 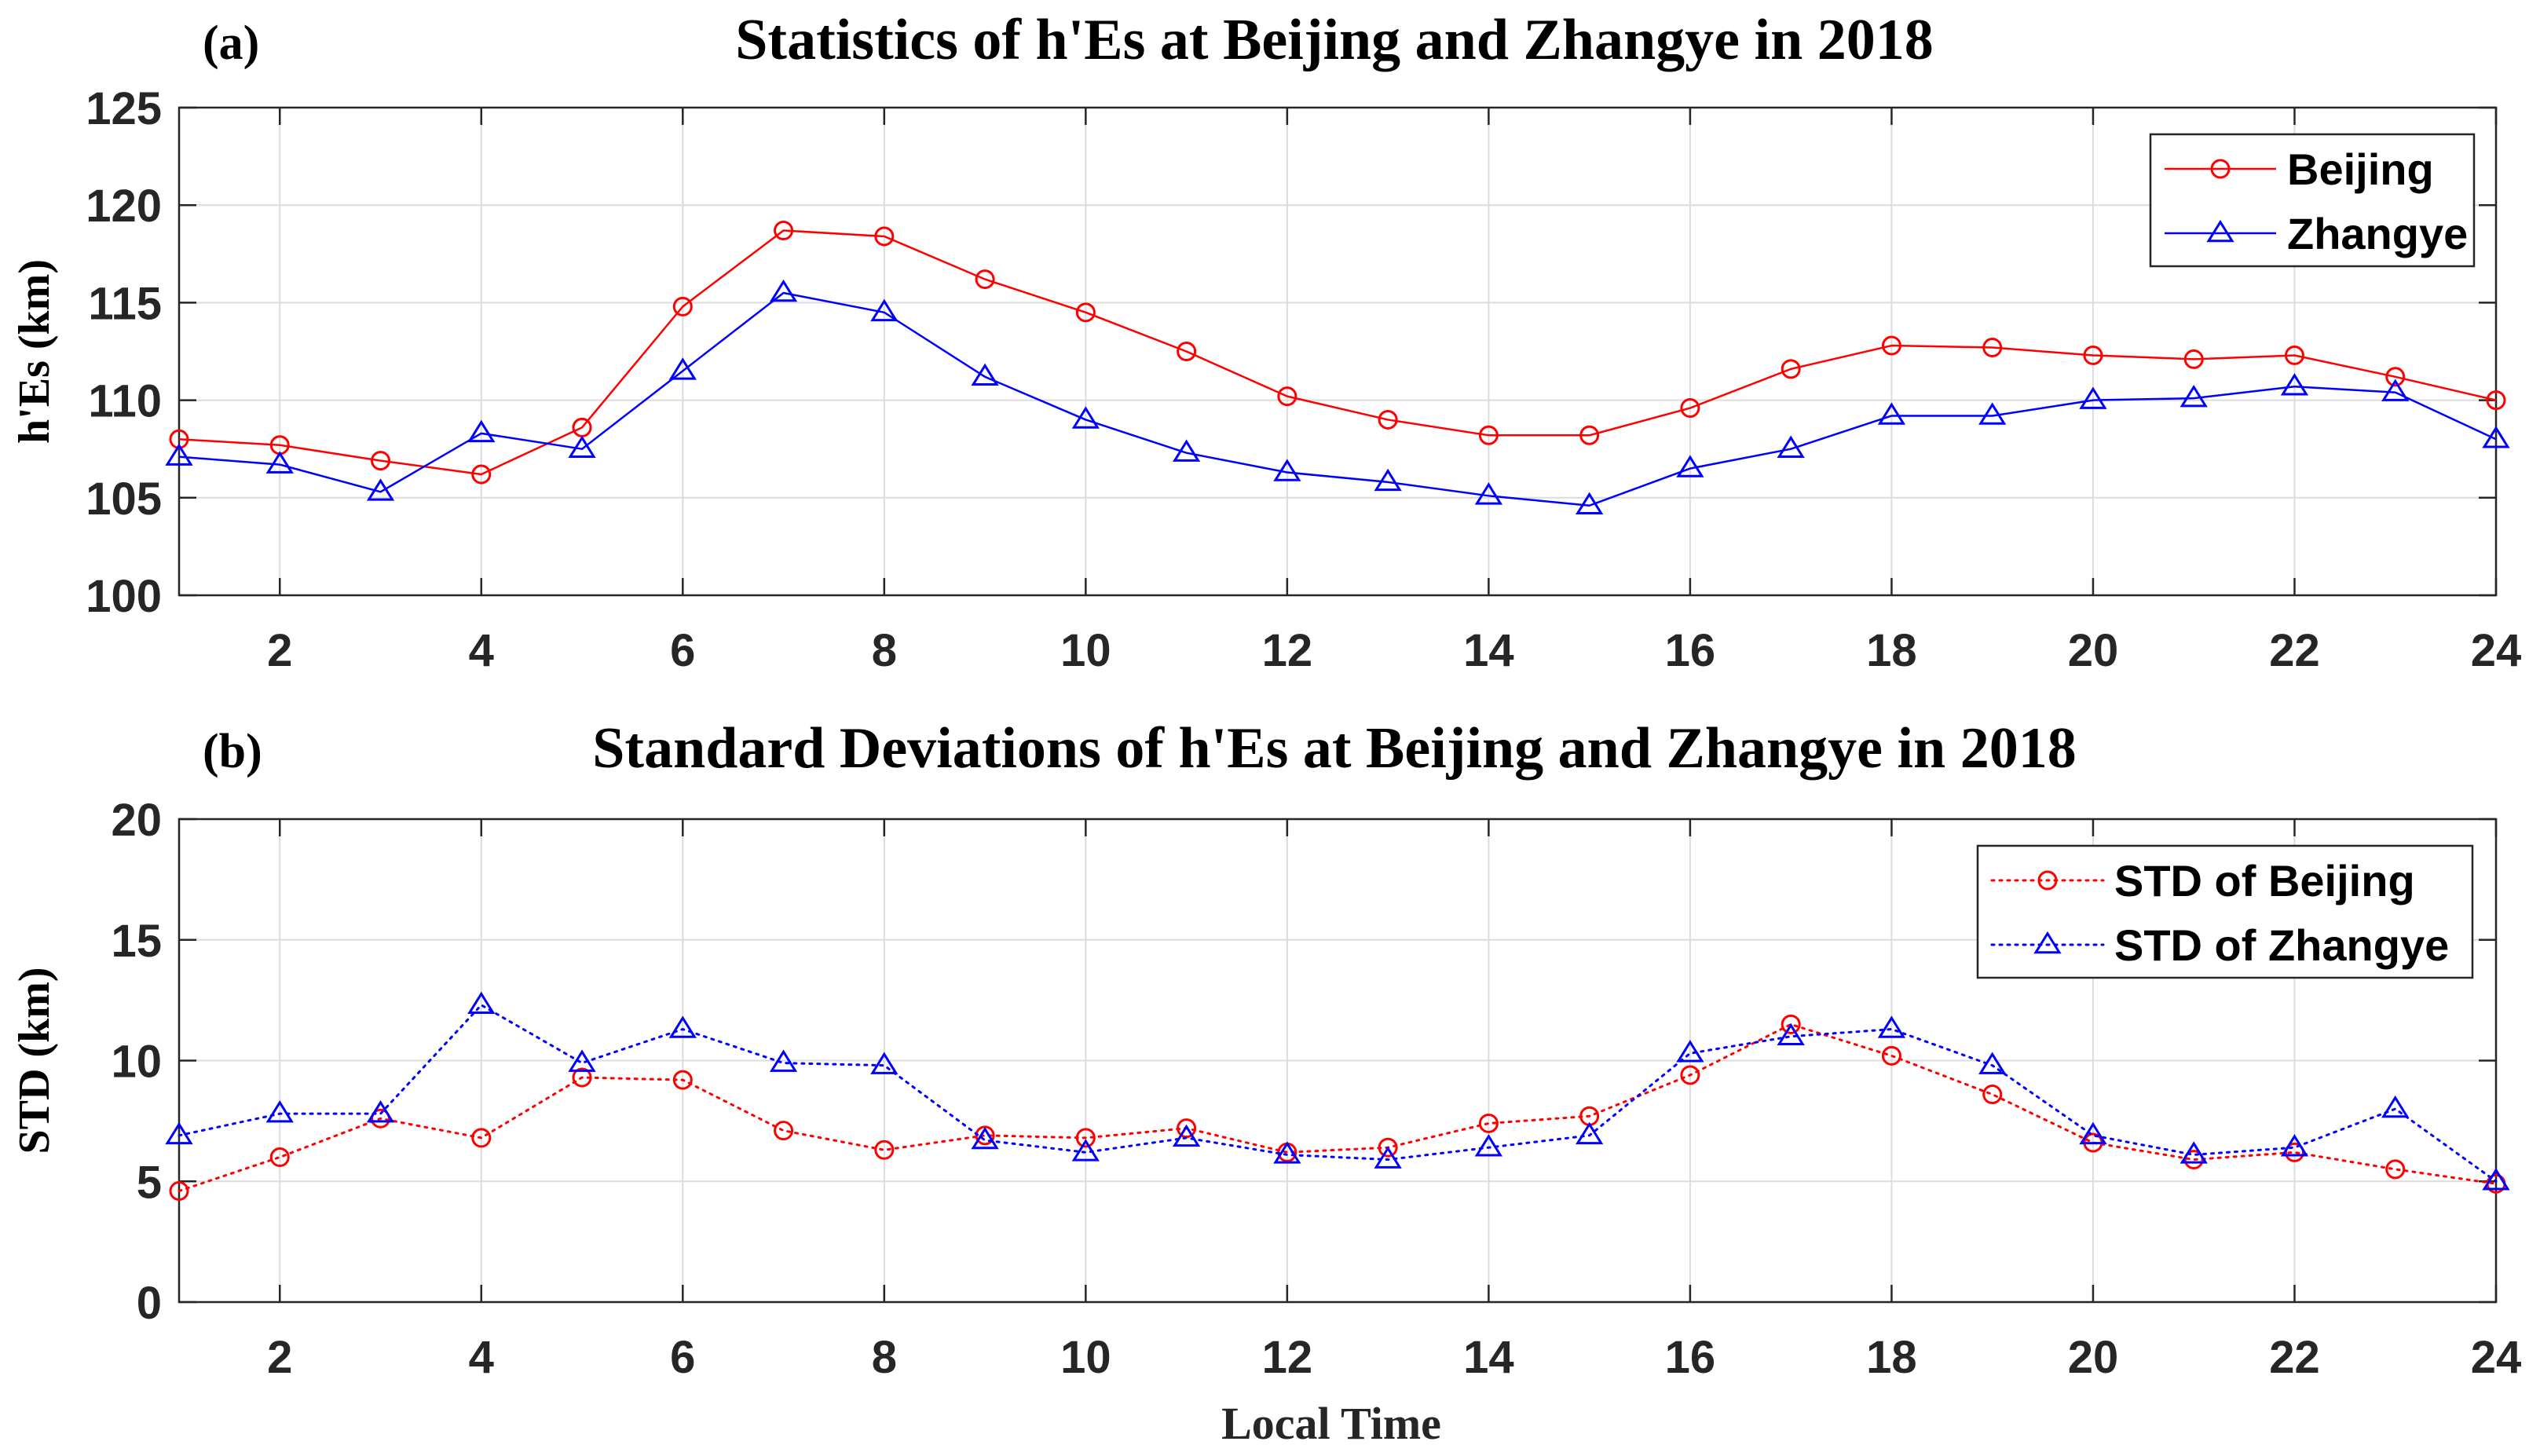 I want to click on series-zhangye, so click(x=1337, y=396).